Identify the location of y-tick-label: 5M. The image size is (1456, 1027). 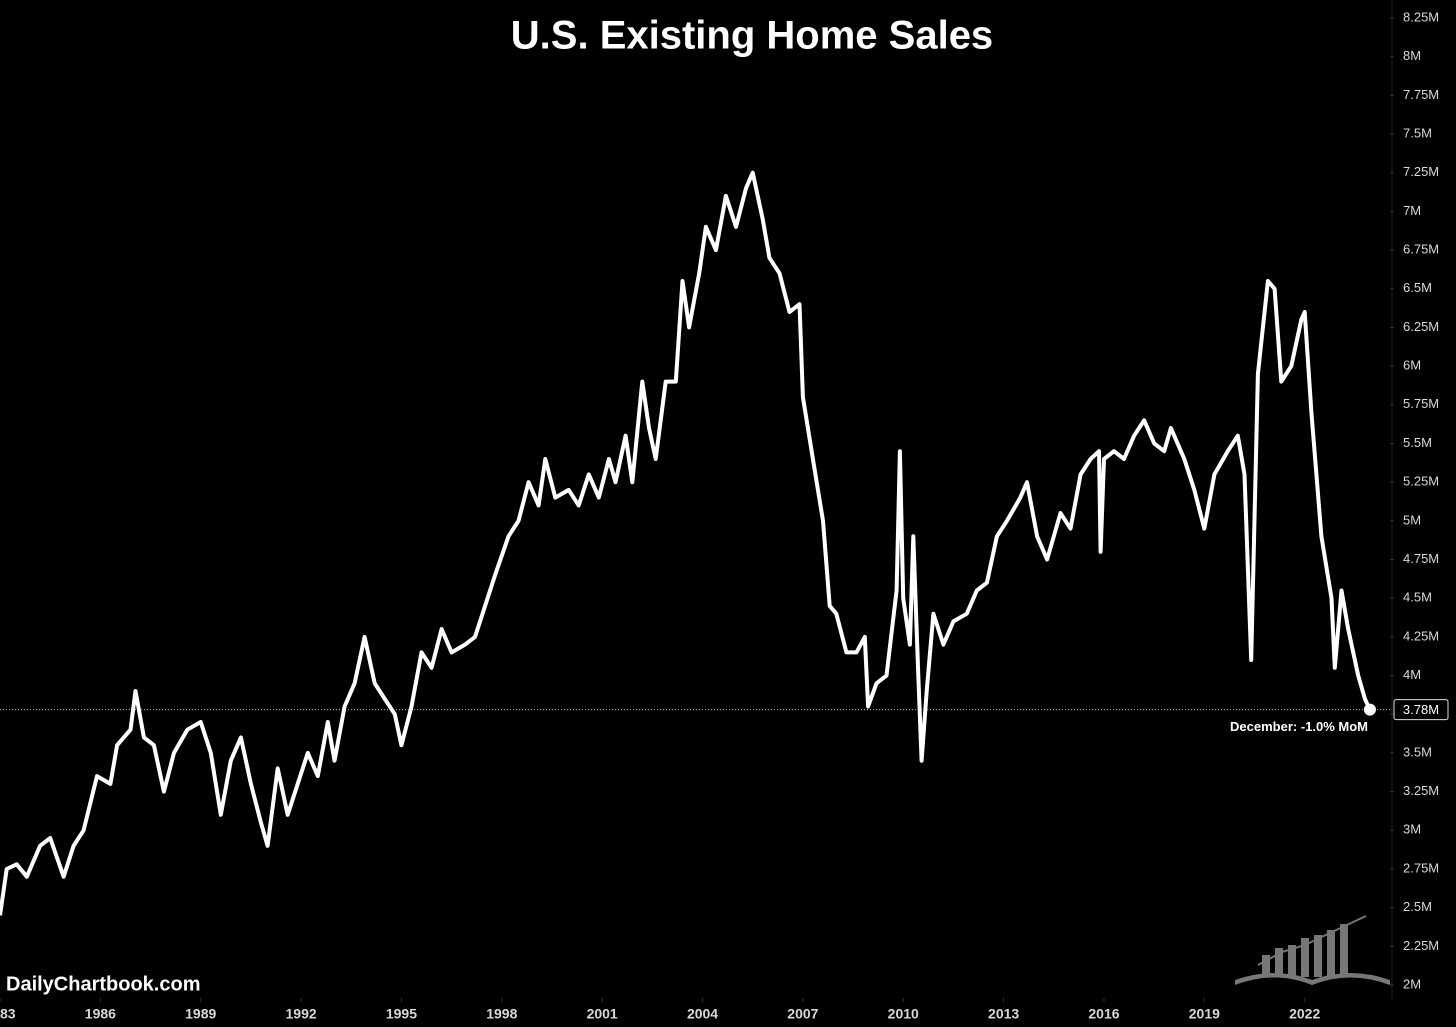
(1412, 519).